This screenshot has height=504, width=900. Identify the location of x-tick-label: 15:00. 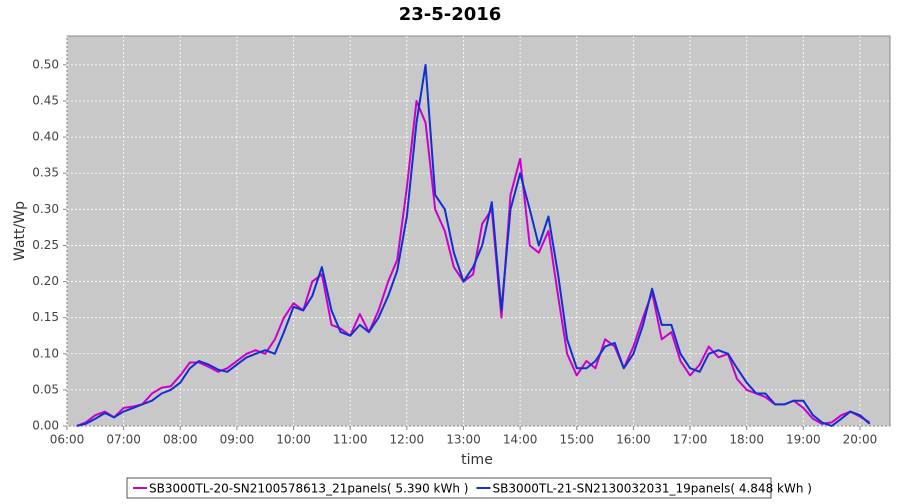
(576, 440).